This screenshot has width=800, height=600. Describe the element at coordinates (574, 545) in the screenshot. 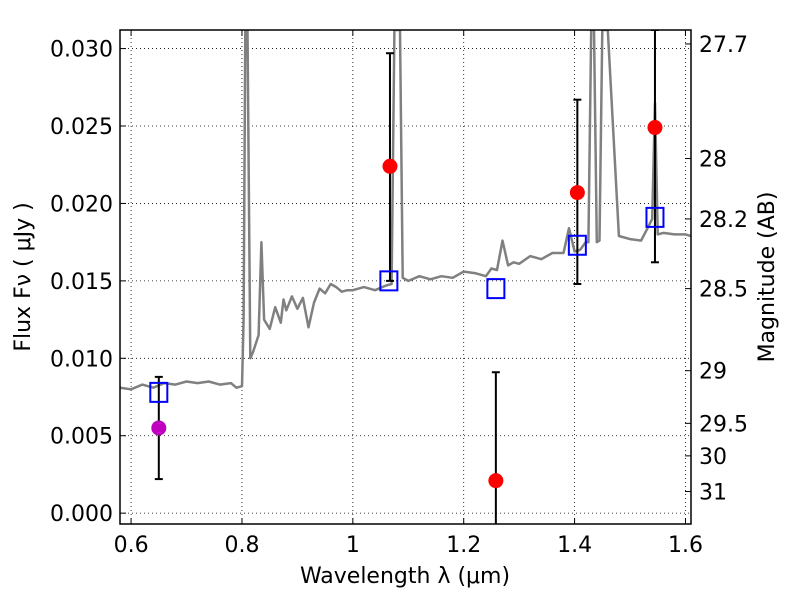

I see `x-tick-label: 1.4` at that location.